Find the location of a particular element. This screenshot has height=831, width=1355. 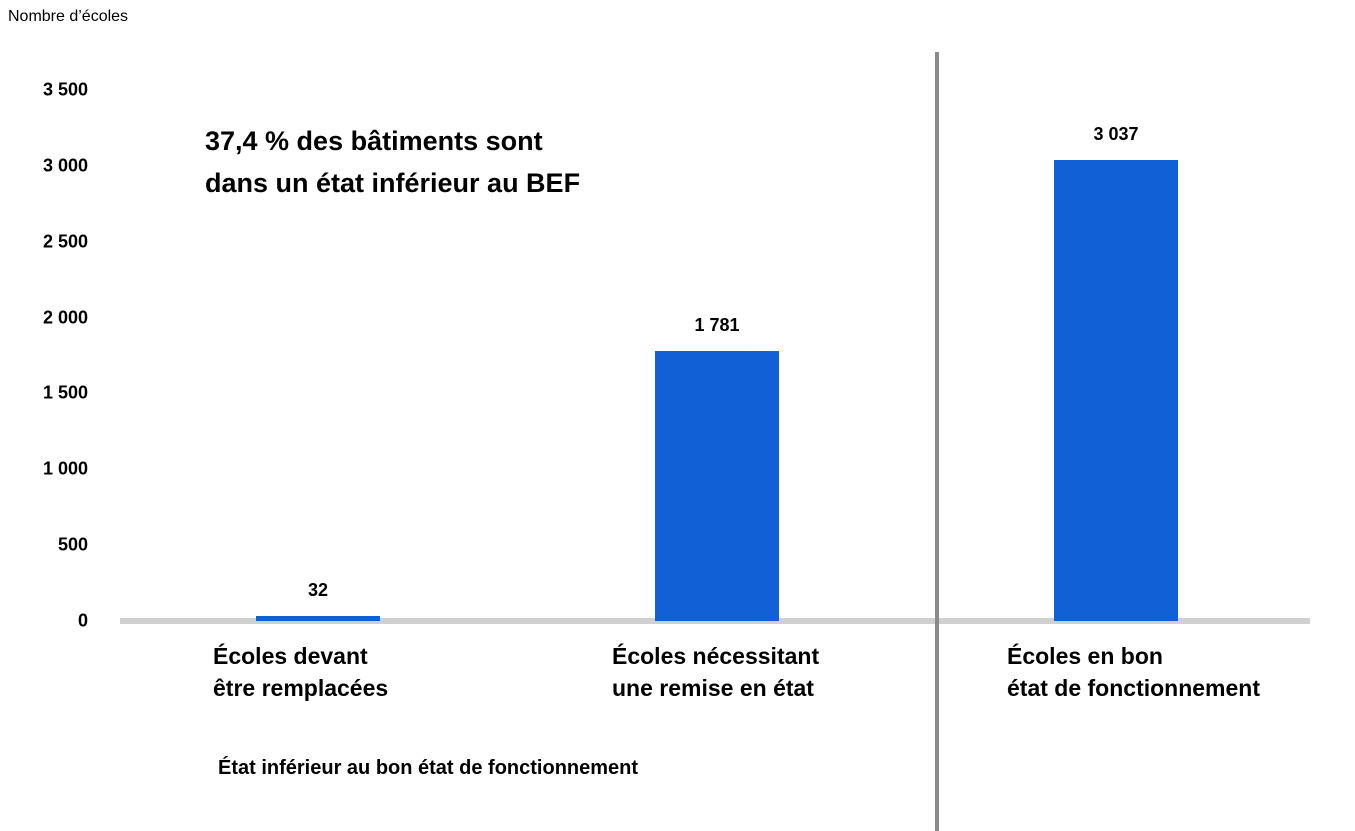

baseline is located at coordinates (715, 621).